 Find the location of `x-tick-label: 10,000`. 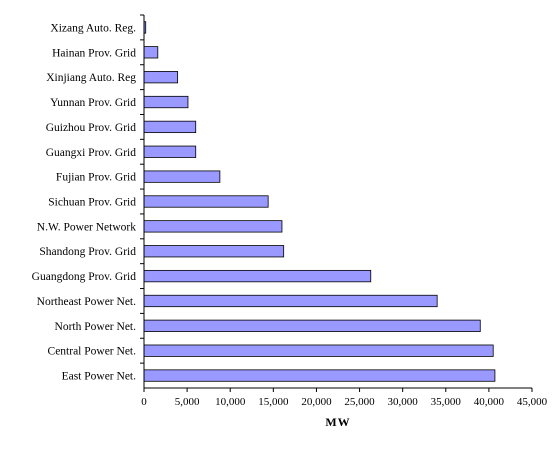

x-tick-label: 10,000 is located at coordinates (230, 402).